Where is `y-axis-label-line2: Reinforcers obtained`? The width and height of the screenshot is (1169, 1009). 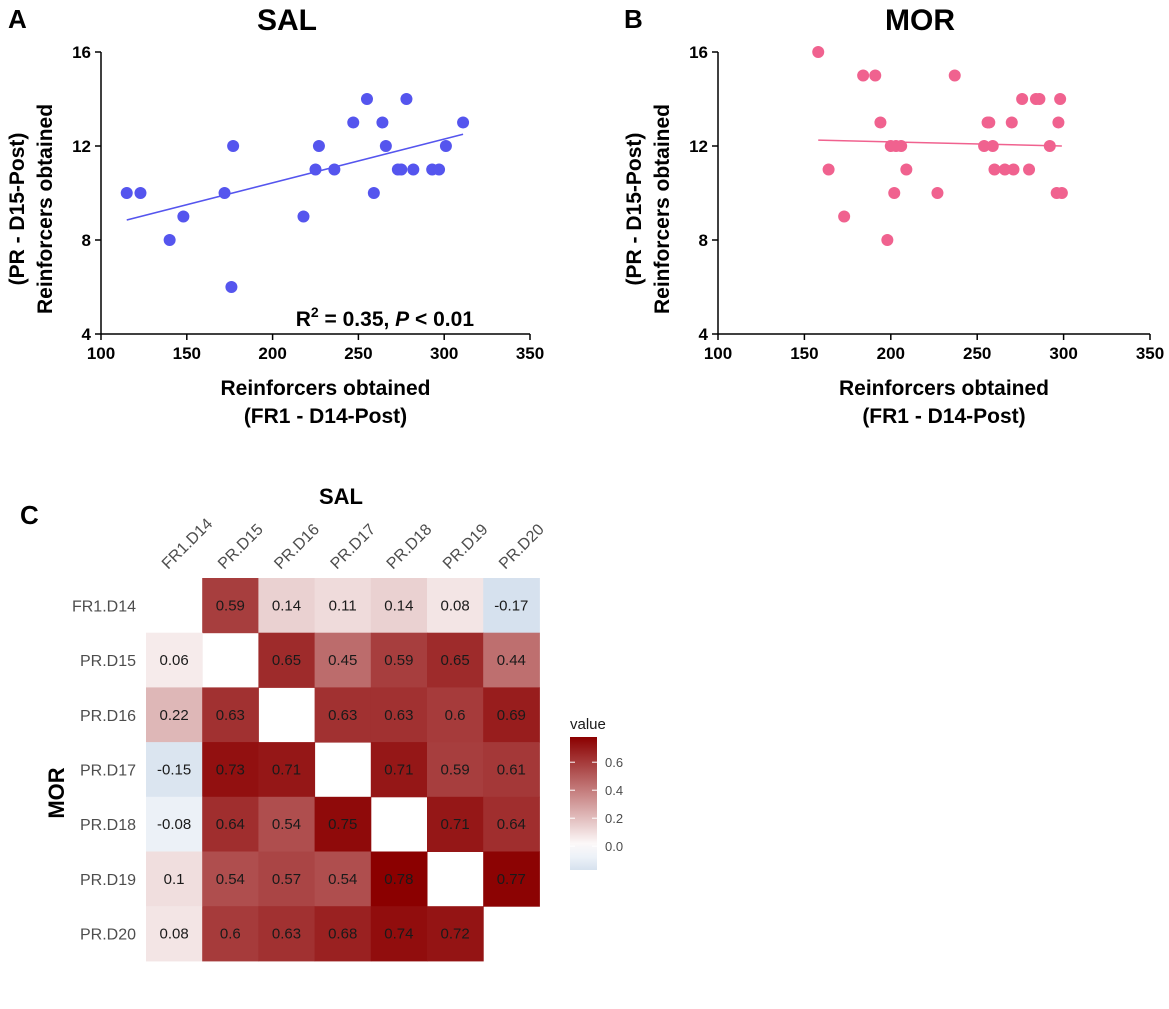
y-axis-label-line2: Reinforcers obtained is located at coordinates (45, 209).